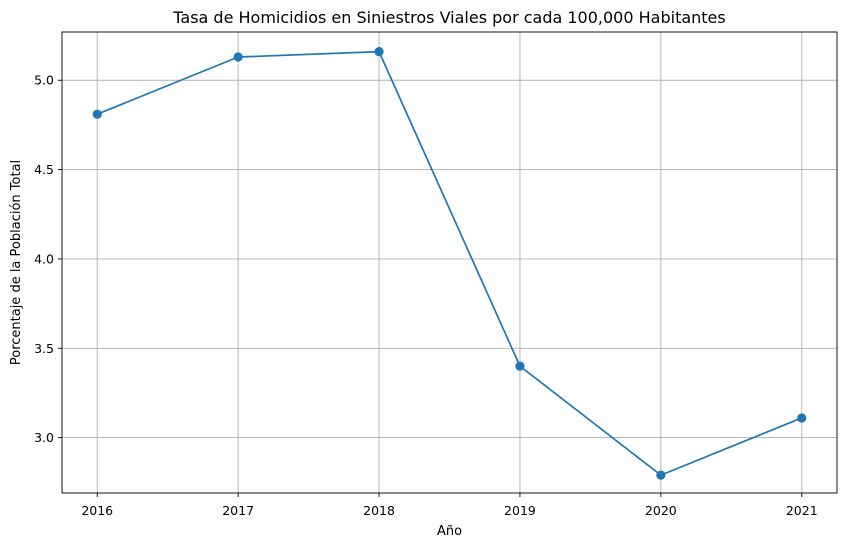 This screenshot has height=547, width=846. I want to click on x-axis-label: Año, so click(449, 531).